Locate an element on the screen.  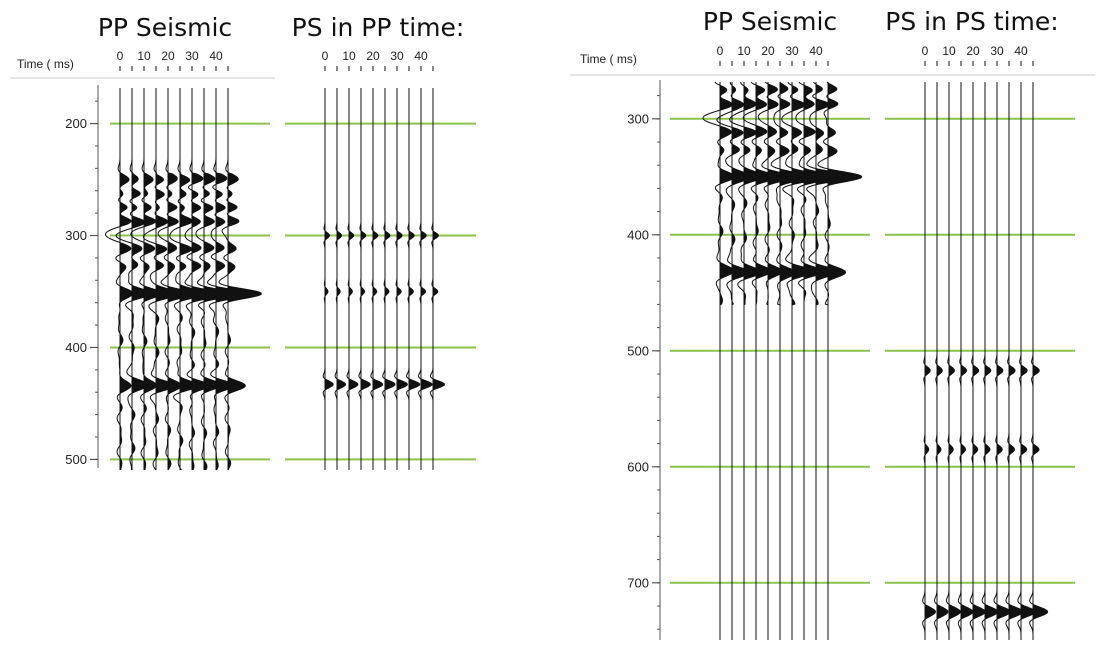
time-tick-label-200: 200 is located at coordinates (76, 123).